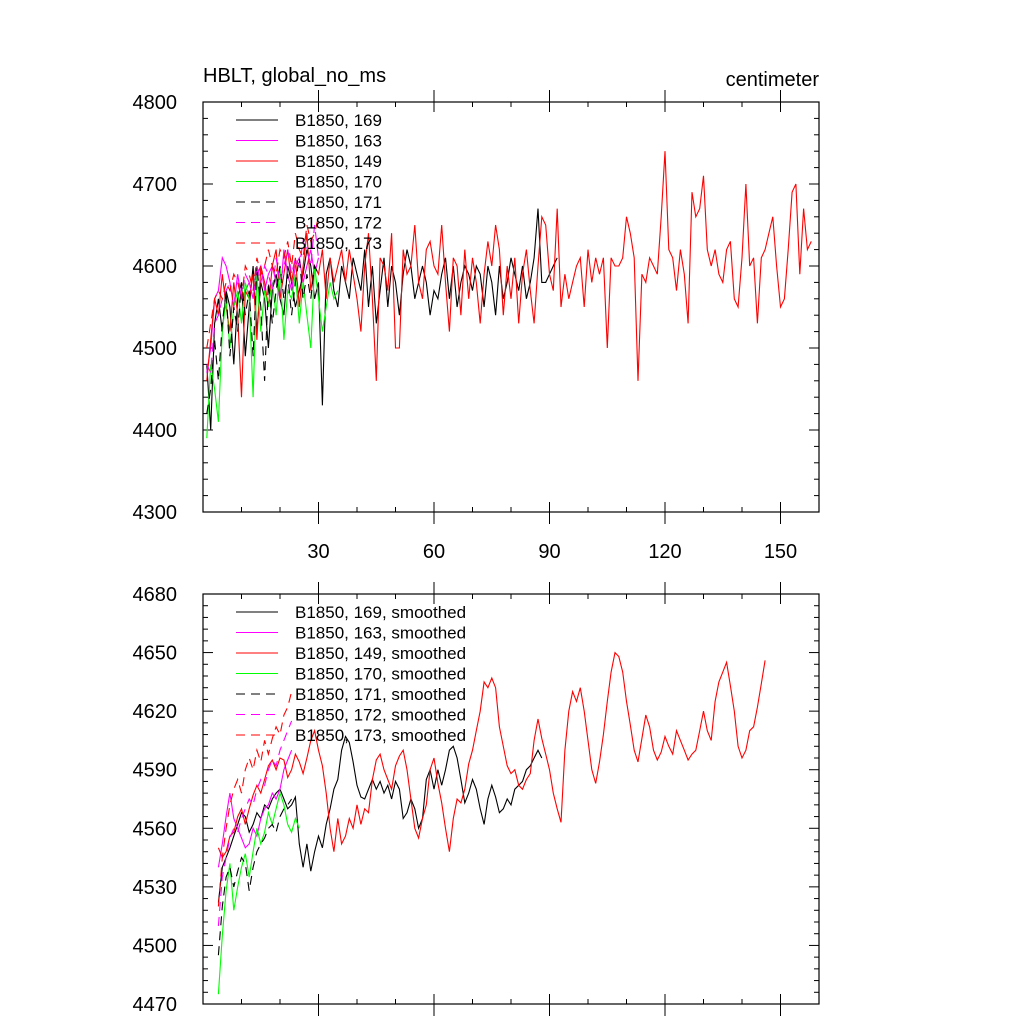 Image resolution: width=1024 pixels, height=1024 pixels. What do you see at coordinates (773, 80) in the screenshot?
I see `chart-units: centimeter` at bounding box center [773, 80].